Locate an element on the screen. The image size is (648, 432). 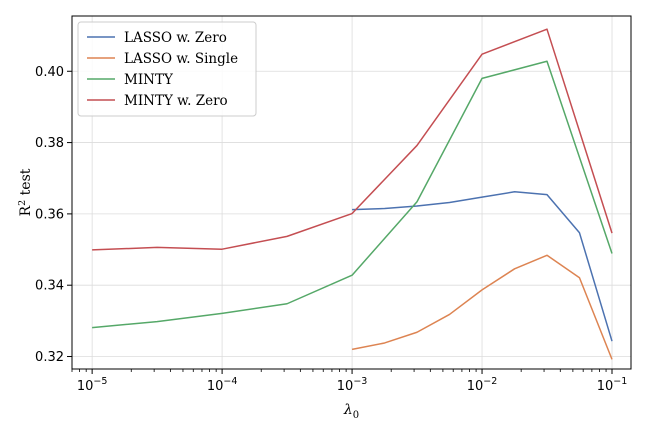
legend-label-3: MINTY w. Zero is located at coordinates (176, 101).